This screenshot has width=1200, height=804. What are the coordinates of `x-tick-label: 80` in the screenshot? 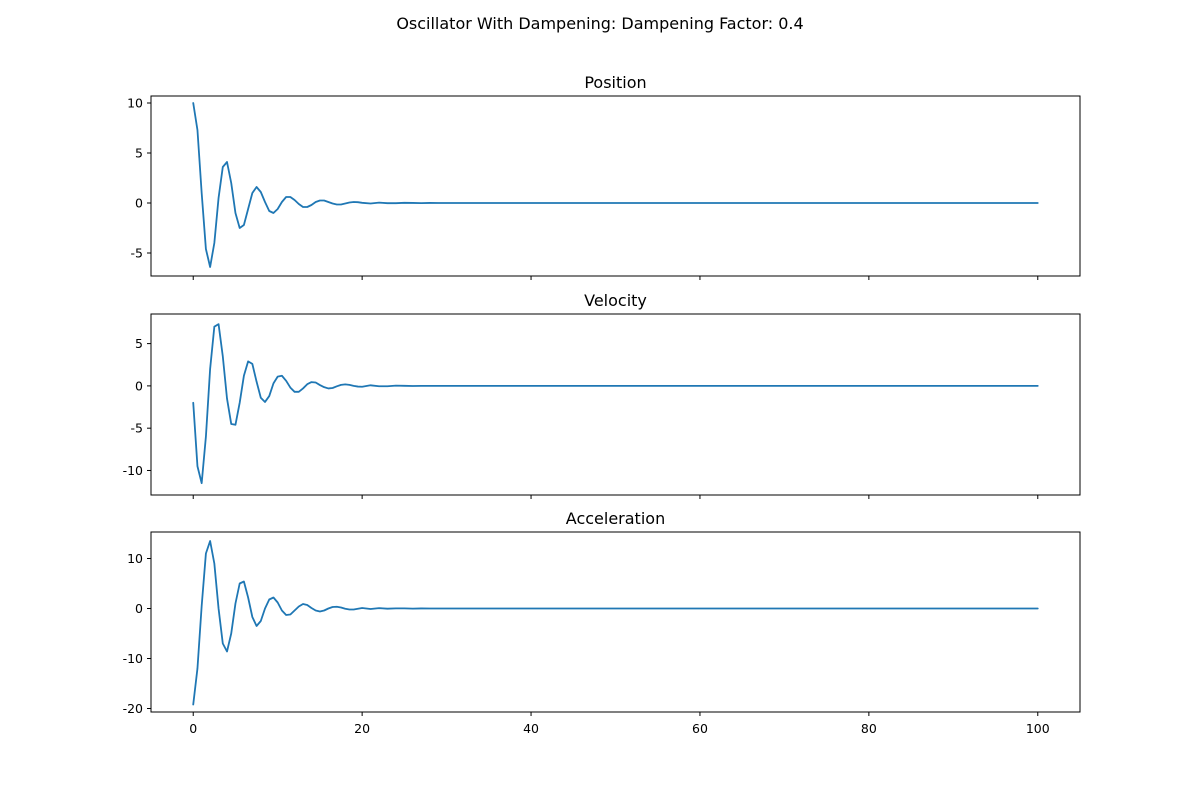 It's located at (869, 728).